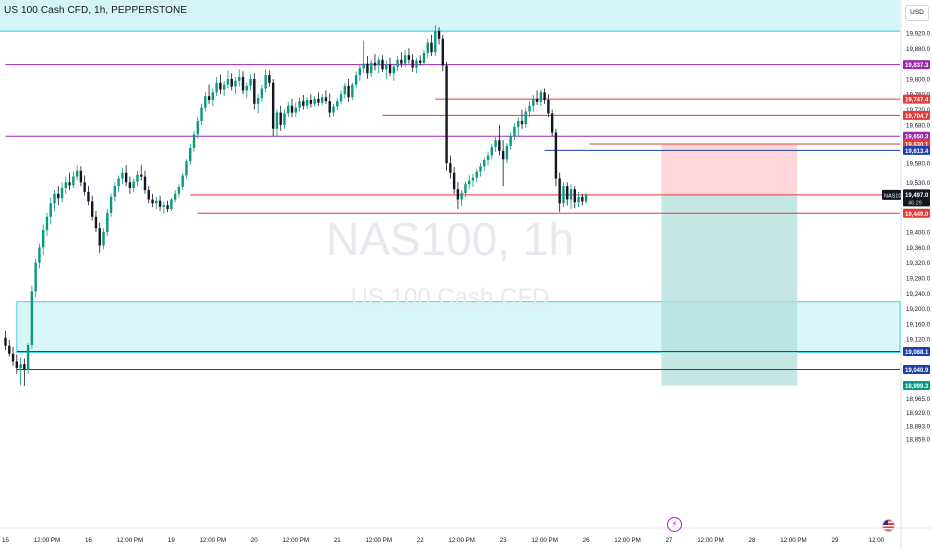  What do you see at coordinates (917, 66) in the screenshot?
I see `level-label: 19,837.3` at bounding box center [917, 66].